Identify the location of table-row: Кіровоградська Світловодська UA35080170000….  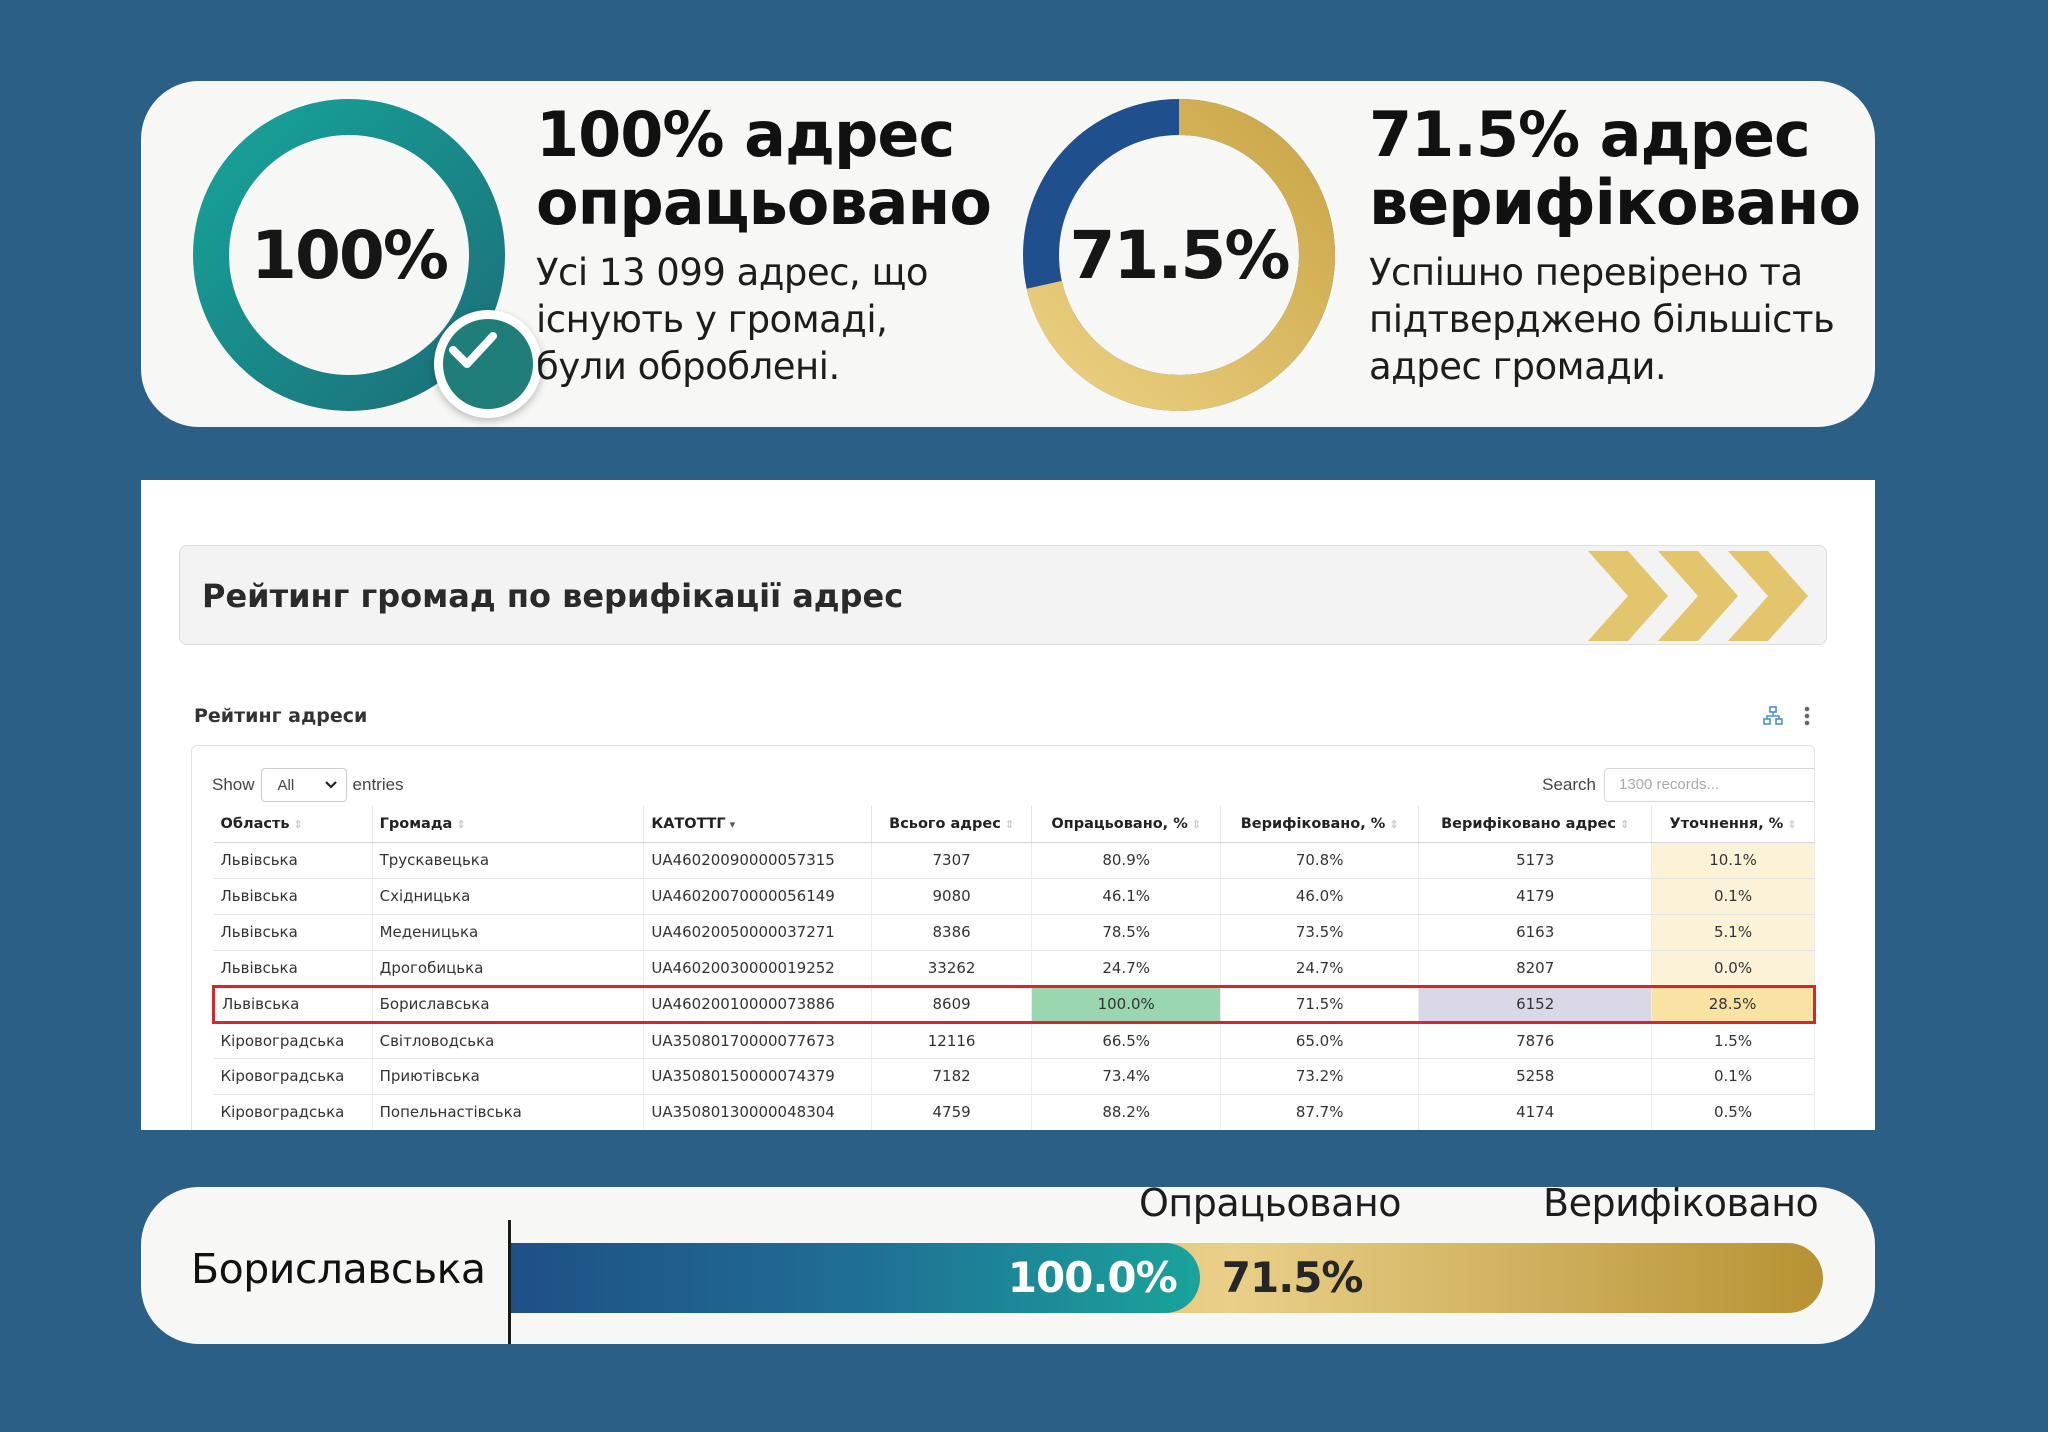
(1014, 1040).